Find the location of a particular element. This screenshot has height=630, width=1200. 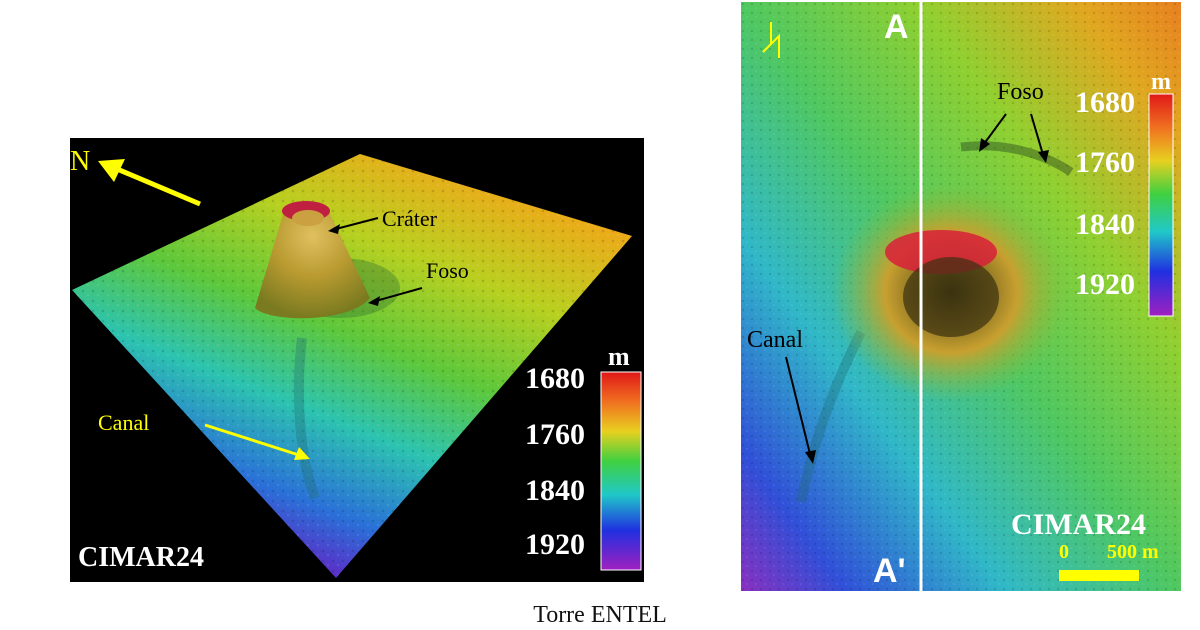

section-label-top: A is located at coordinates (896, 27).